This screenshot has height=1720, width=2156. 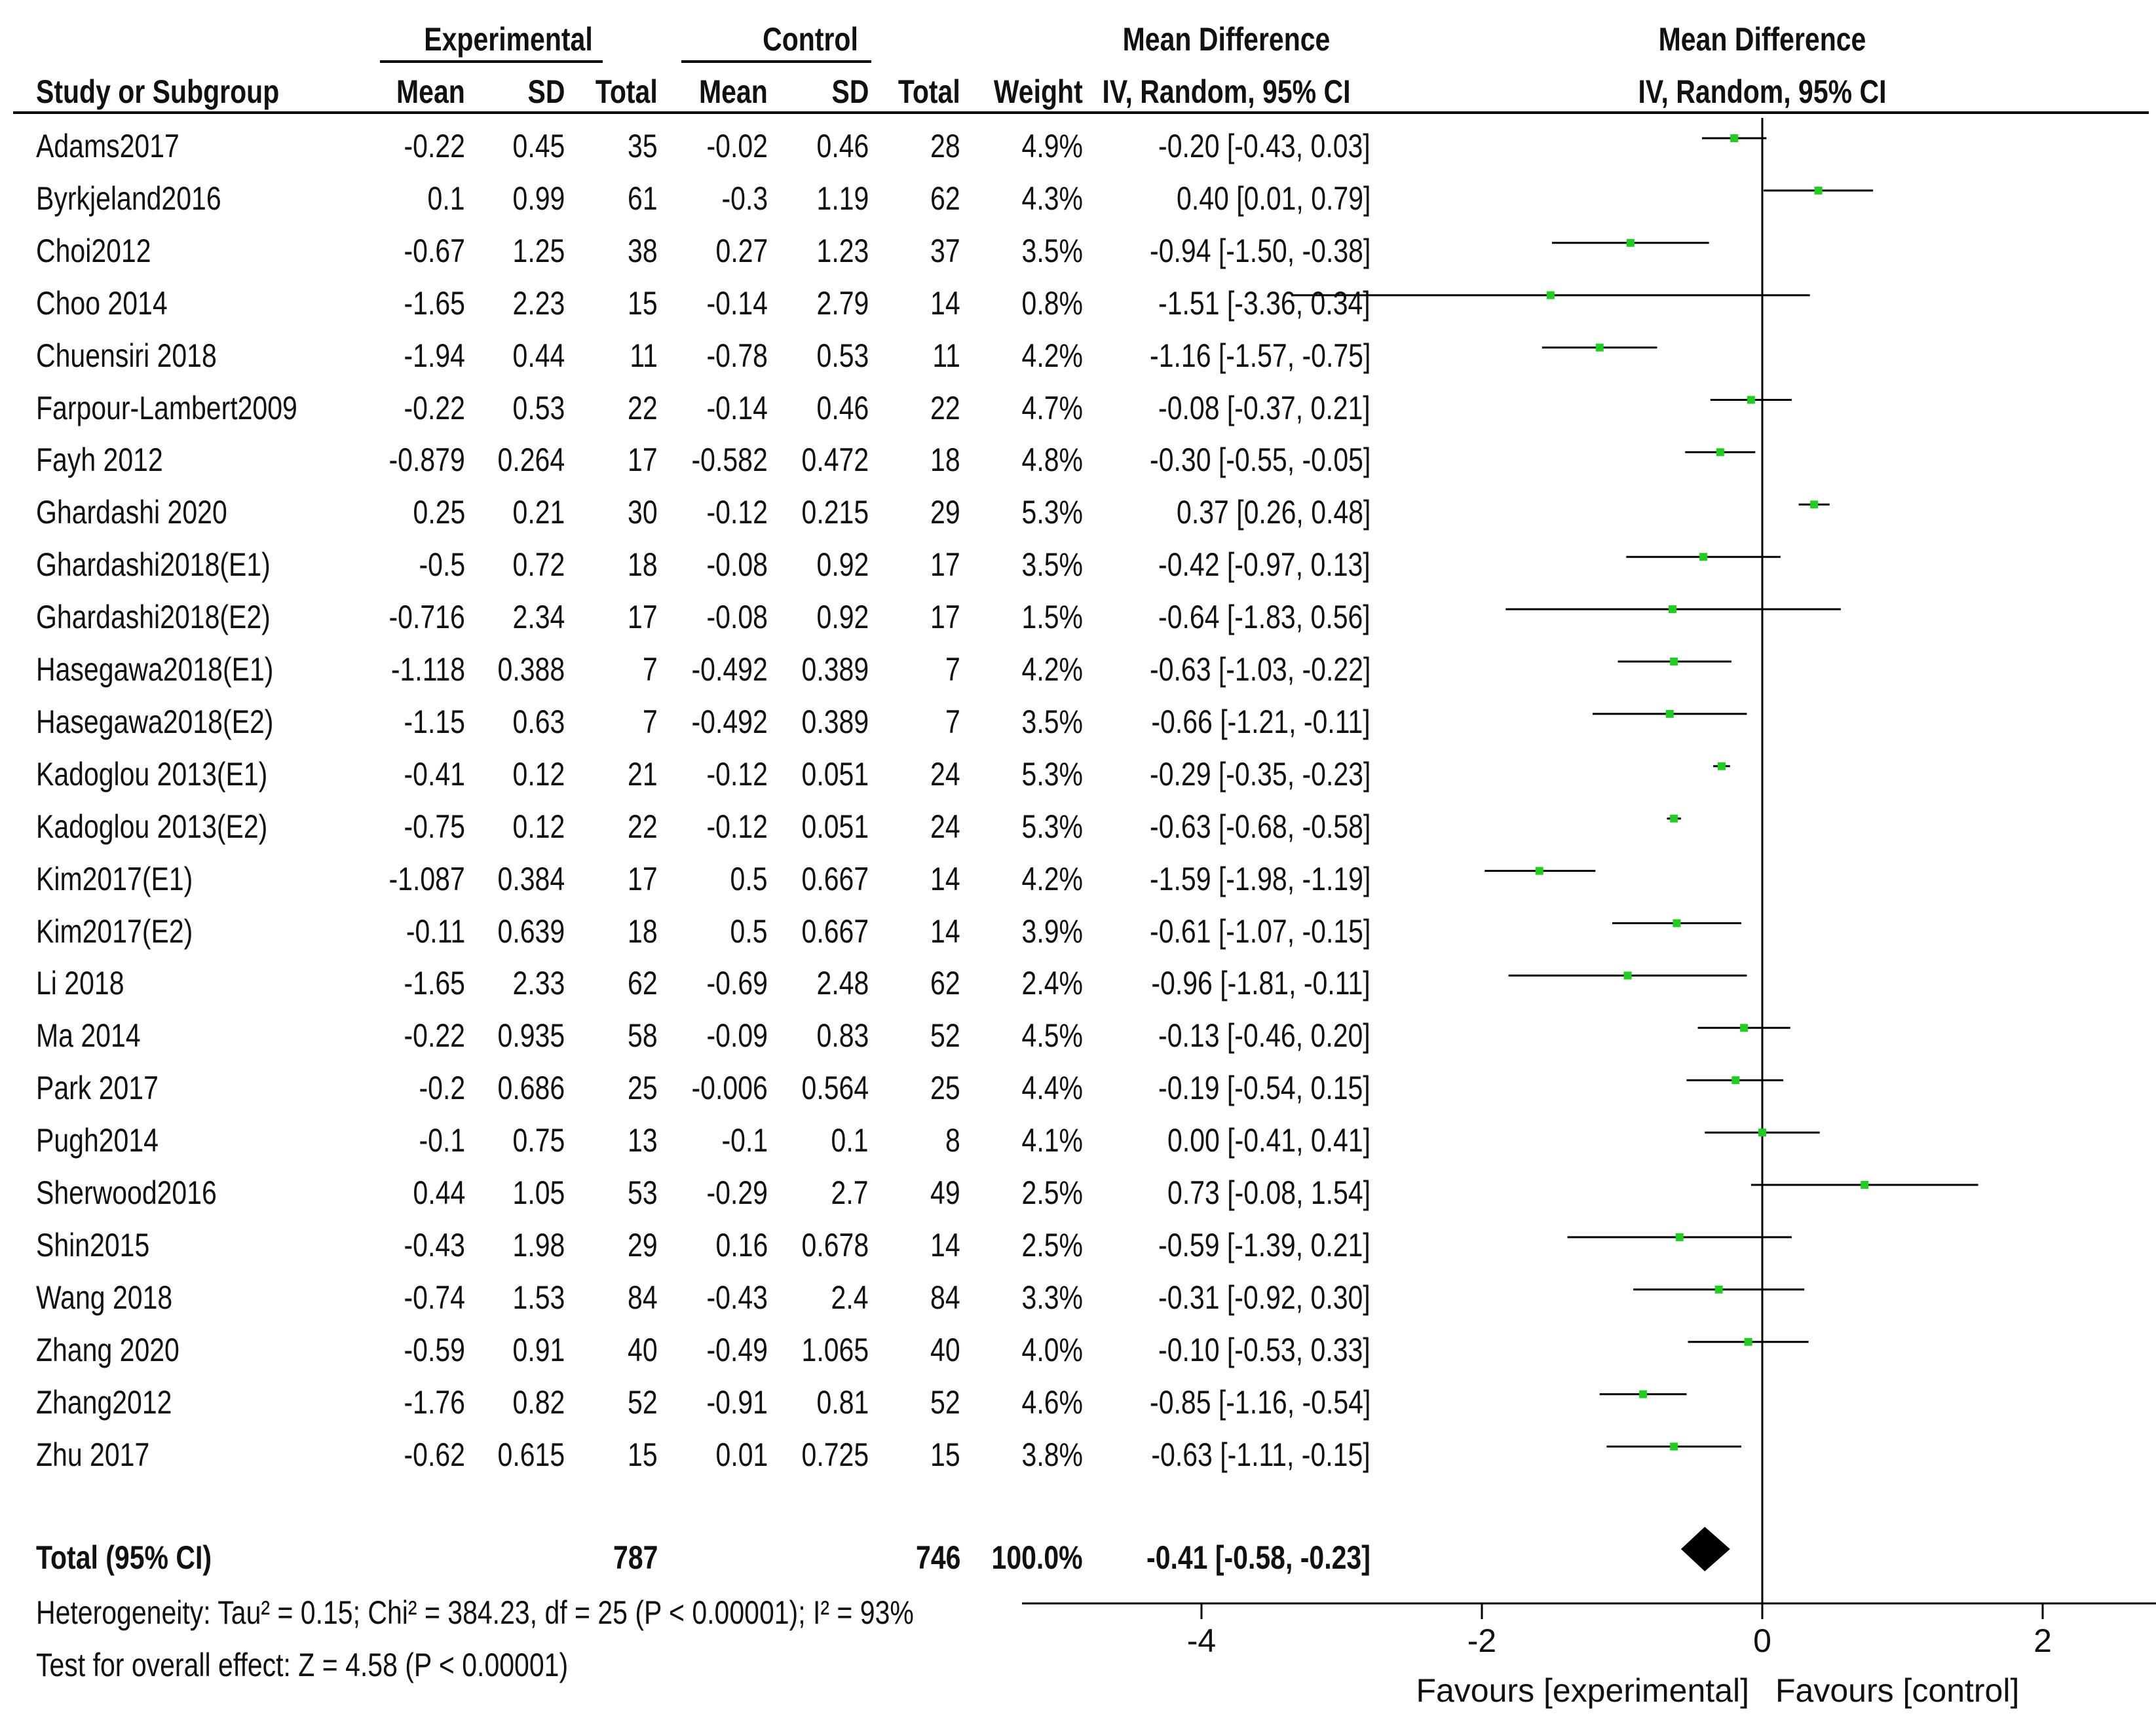 What do you see at coordinates (108, 146) in the screenshot?
I see `study-name: Adams2017` at bounding box center [108, 146].